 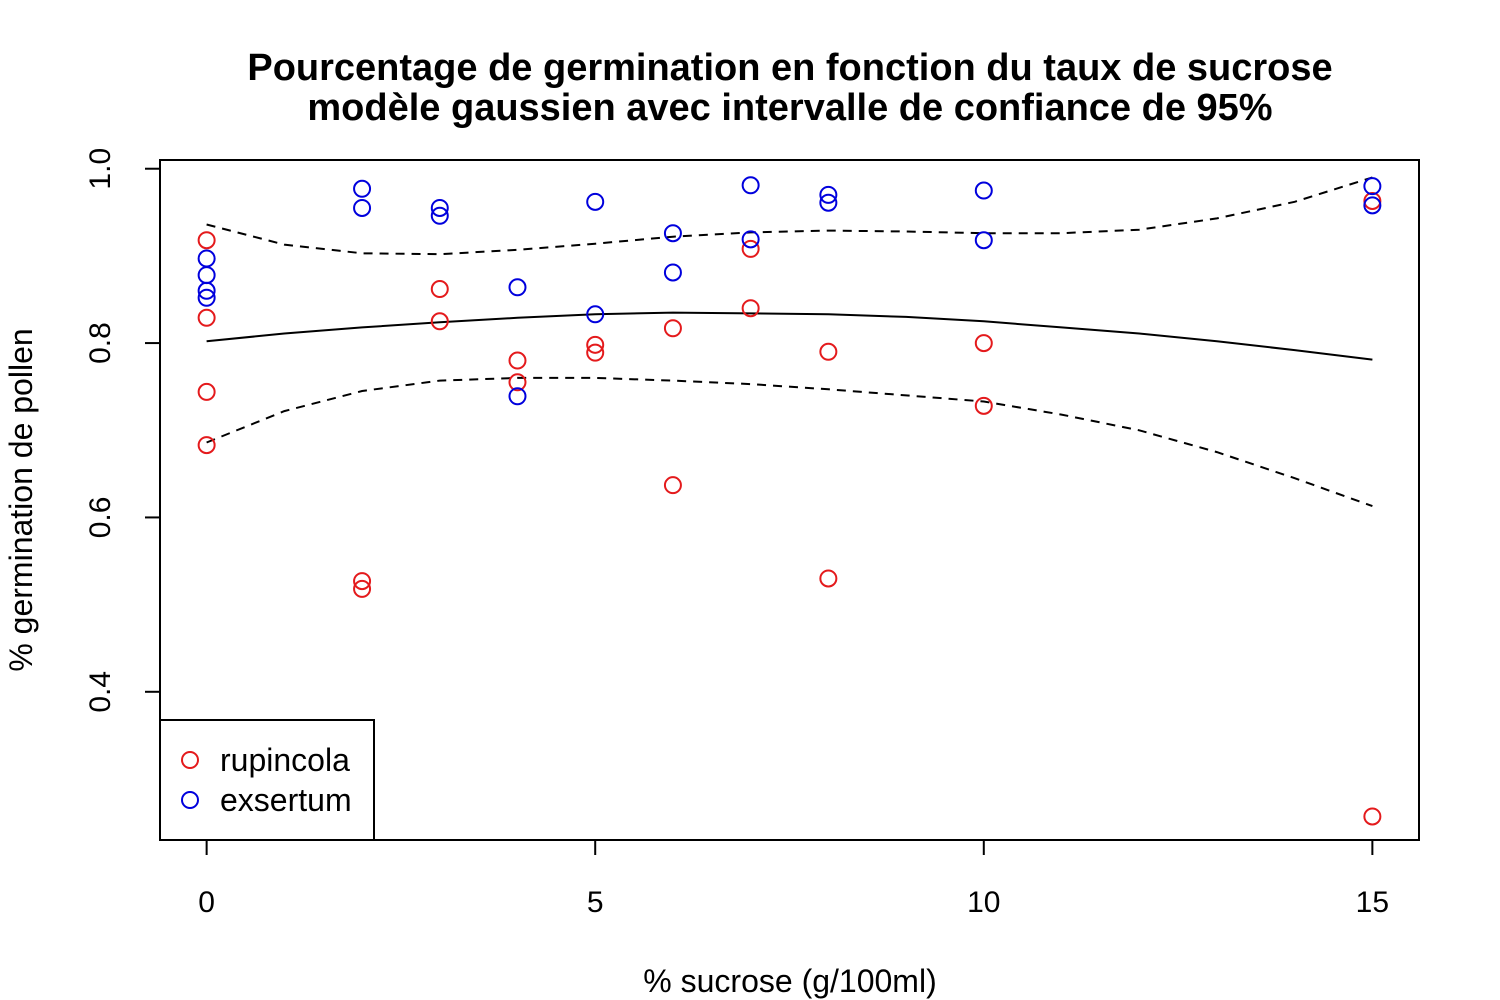 I want to click on x-tick-label: 15, so click(x=1372, y=902).